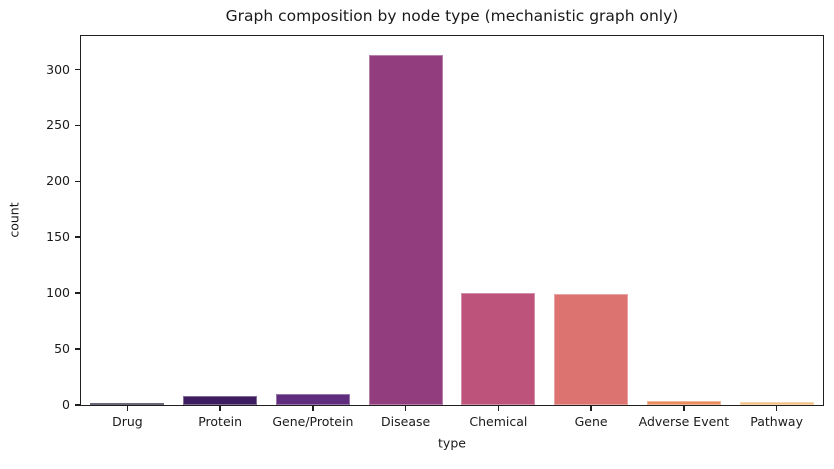 The image size is (834, 469). What do you see at coordinates (406, 421) in the screenshot?
I see `x-tick-label: Disease` at bounding box center [406, 421].